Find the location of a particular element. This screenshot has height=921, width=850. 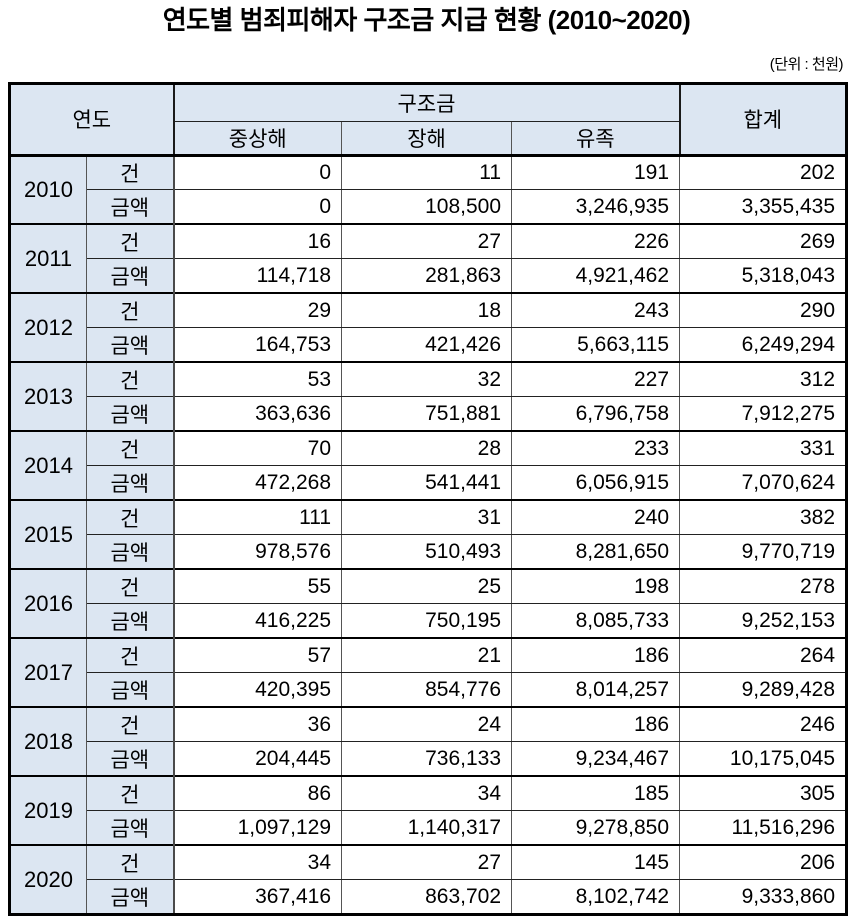

value-cell-bereaved-family: 191 is located at coordinates (596, 172).